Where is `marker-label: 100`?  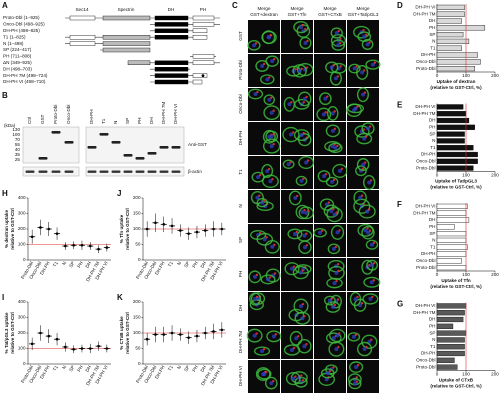
marker-label: 100 is located at coordinates (16, 134).